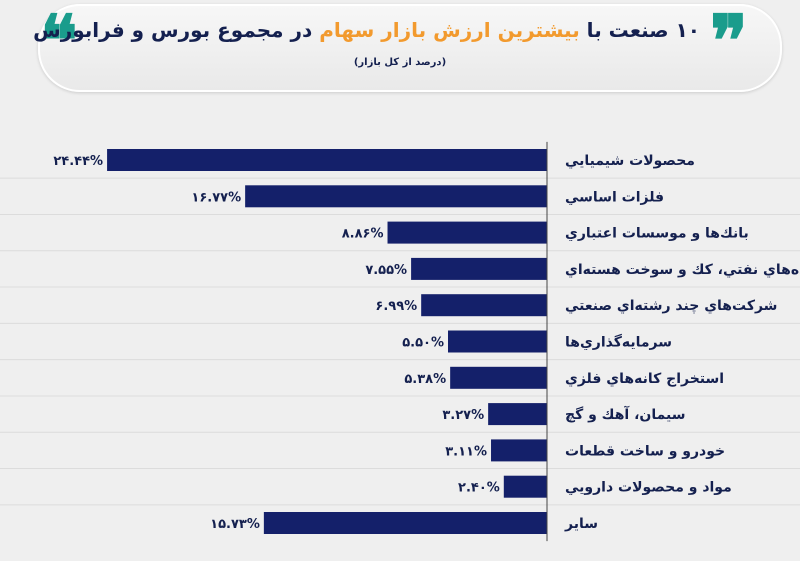 Image resolution: width=800 pixels, height=561 pixels. I want to click on category-label: بانك‌ها و موسسات اعتباري, so click(657, 234).